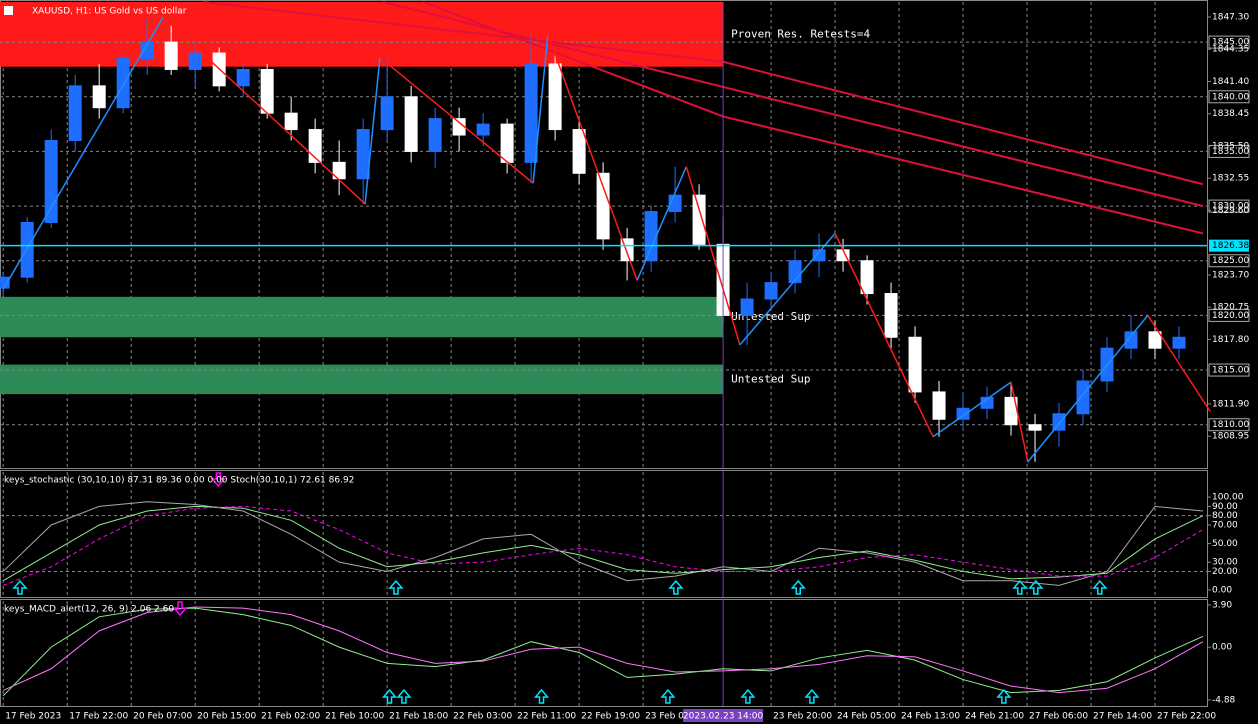 This screenshot has width=1258, height=724. I want to click on y-tick-label: 1808.95, so click(1230, 437).